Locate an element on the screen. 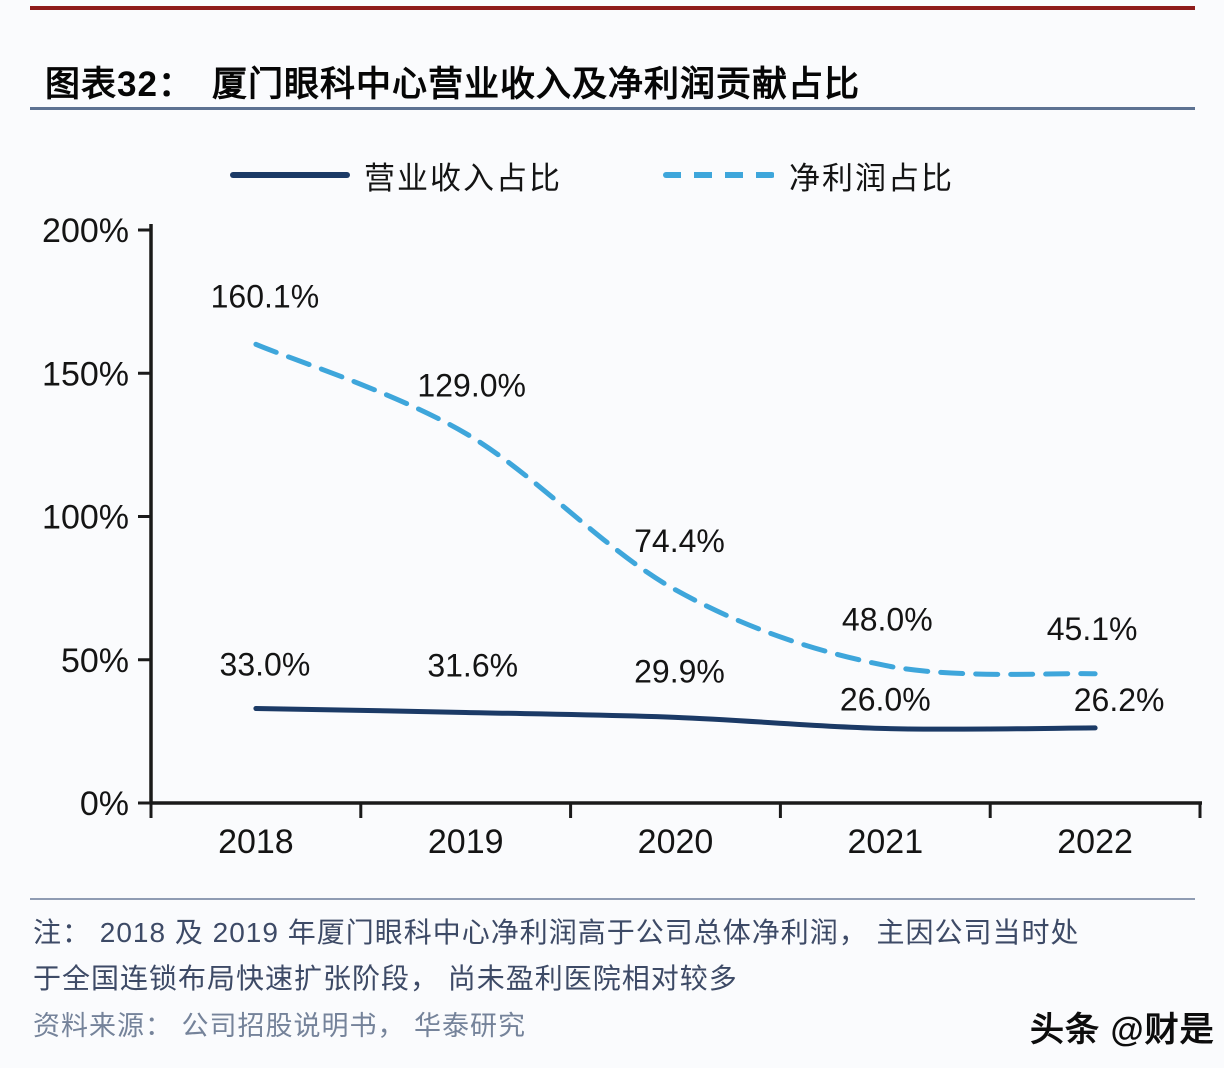  y-tick-label: 100% is located at coordinates (85, 518).